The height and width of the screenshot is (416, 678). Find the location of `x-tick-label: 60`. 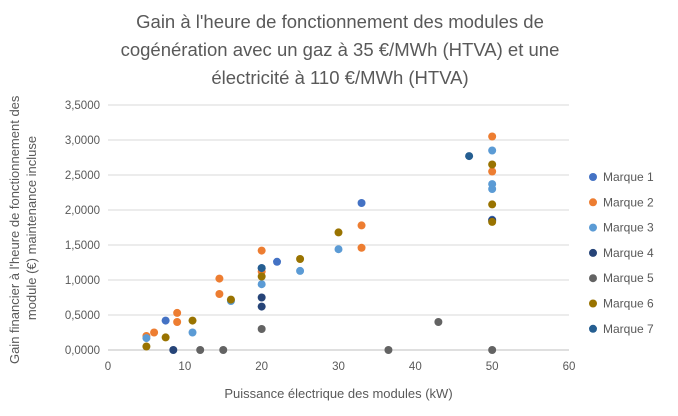

x-tick-label: 60 is located at coordinates (569, 367).